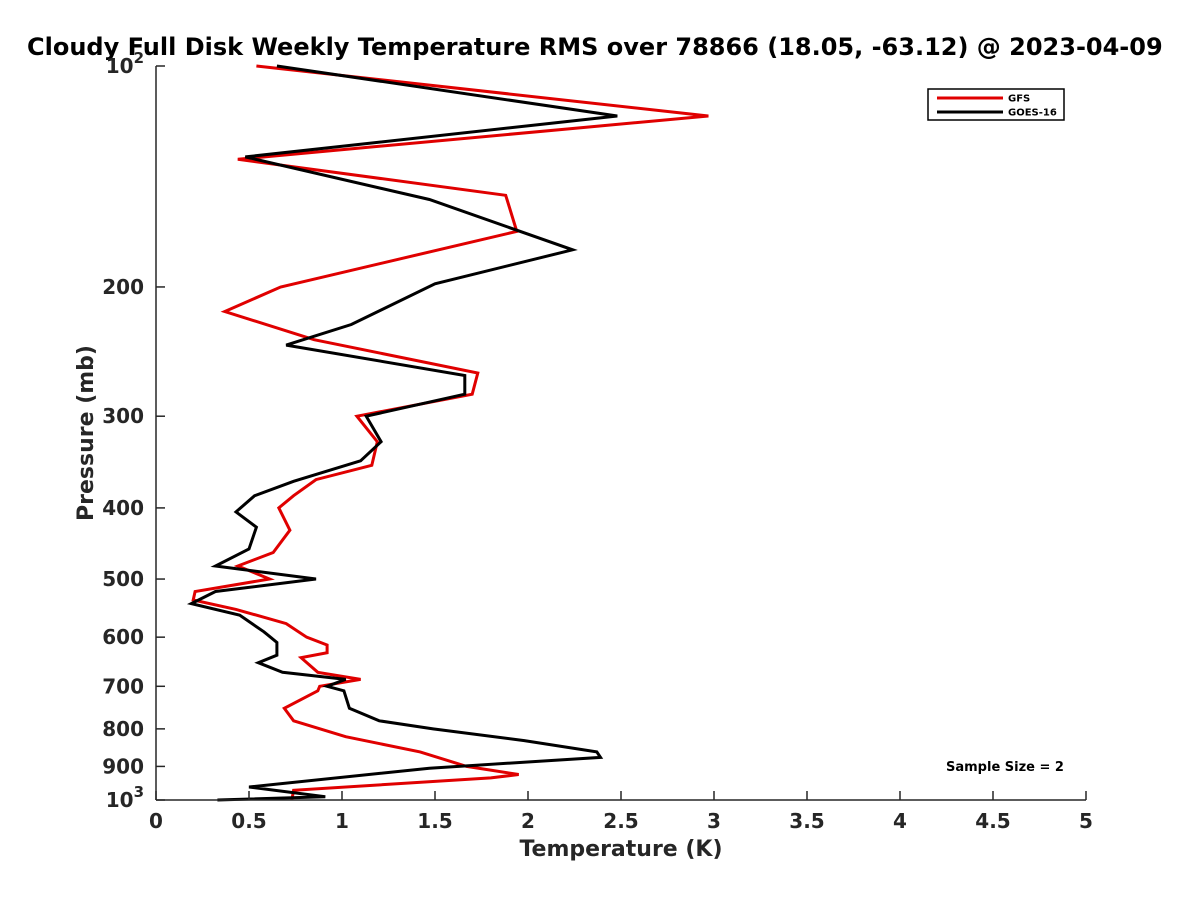 This screenshot has width=1200, height=900. Describe the element at coordinates (125, 797) in the screenshot. I see `y-tick-label: 10³` at that location.